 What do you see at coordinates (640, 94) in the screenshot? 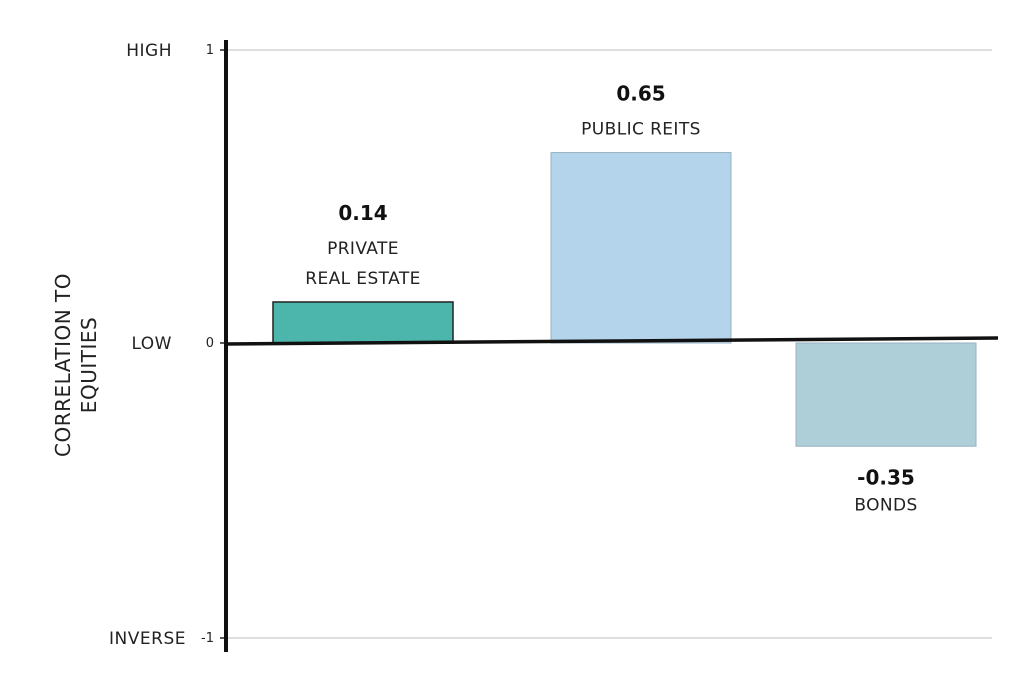
I see `data-label: 0.65` at bounding box center [640, 94].